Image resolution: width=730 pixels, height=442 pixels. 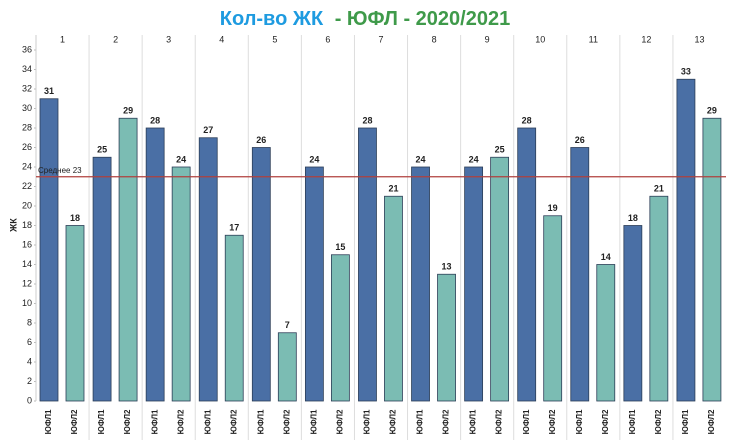 I want to click on title-part: - ЮФЛ - 2020/2021, so click(x=423, y=19).